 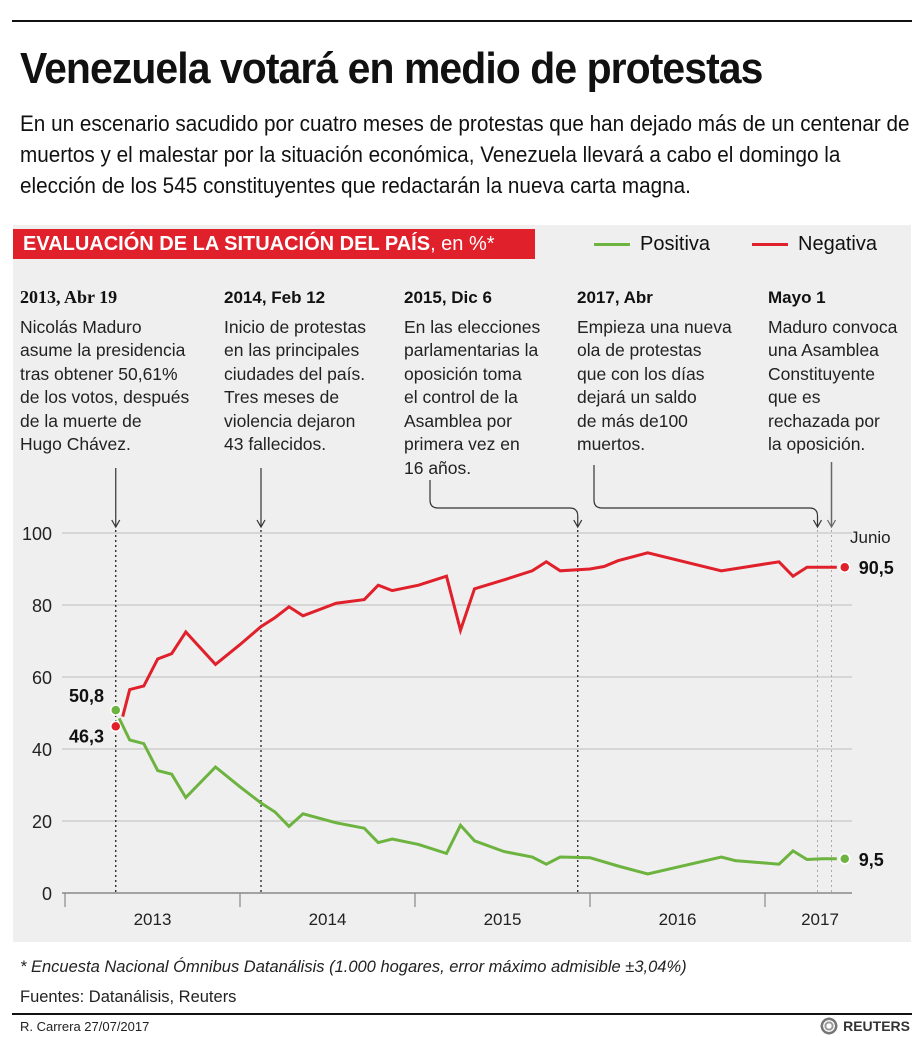 I want to click on y-tick-label: 0, so click(x=47, y=894).